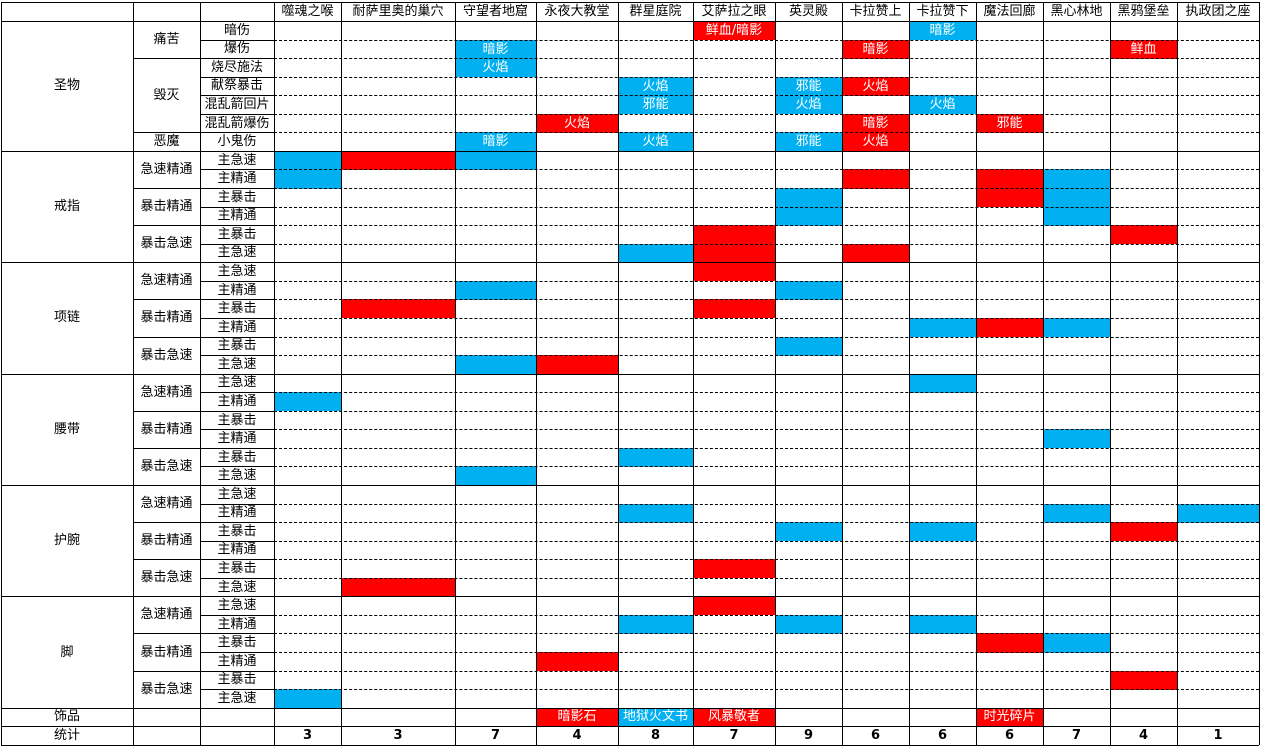  What do you see at coordinates (166, 578) in the screenshot?
I see `group-label: 暴击急速` at bounding box center [166, 578].